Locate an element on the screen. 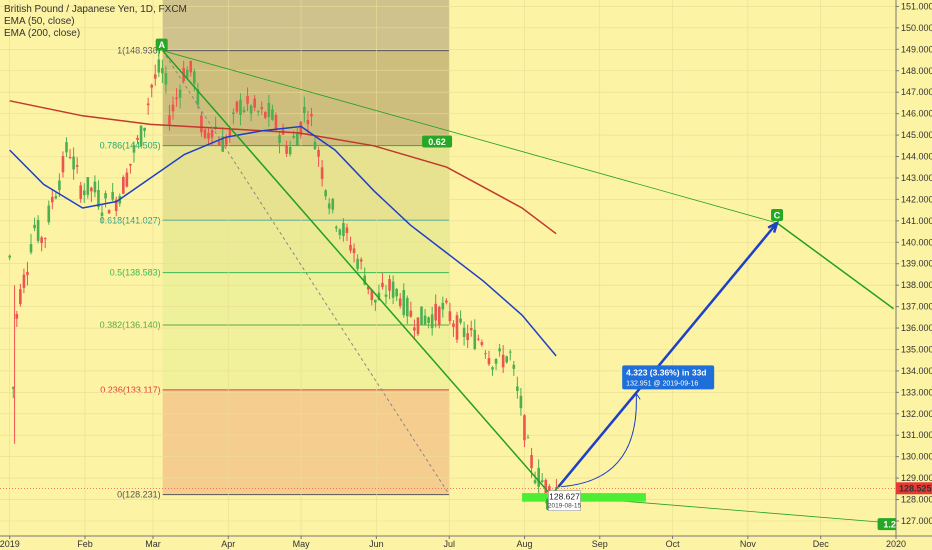  price-tick-label: 148.000 is located at coordinates (916, 71).